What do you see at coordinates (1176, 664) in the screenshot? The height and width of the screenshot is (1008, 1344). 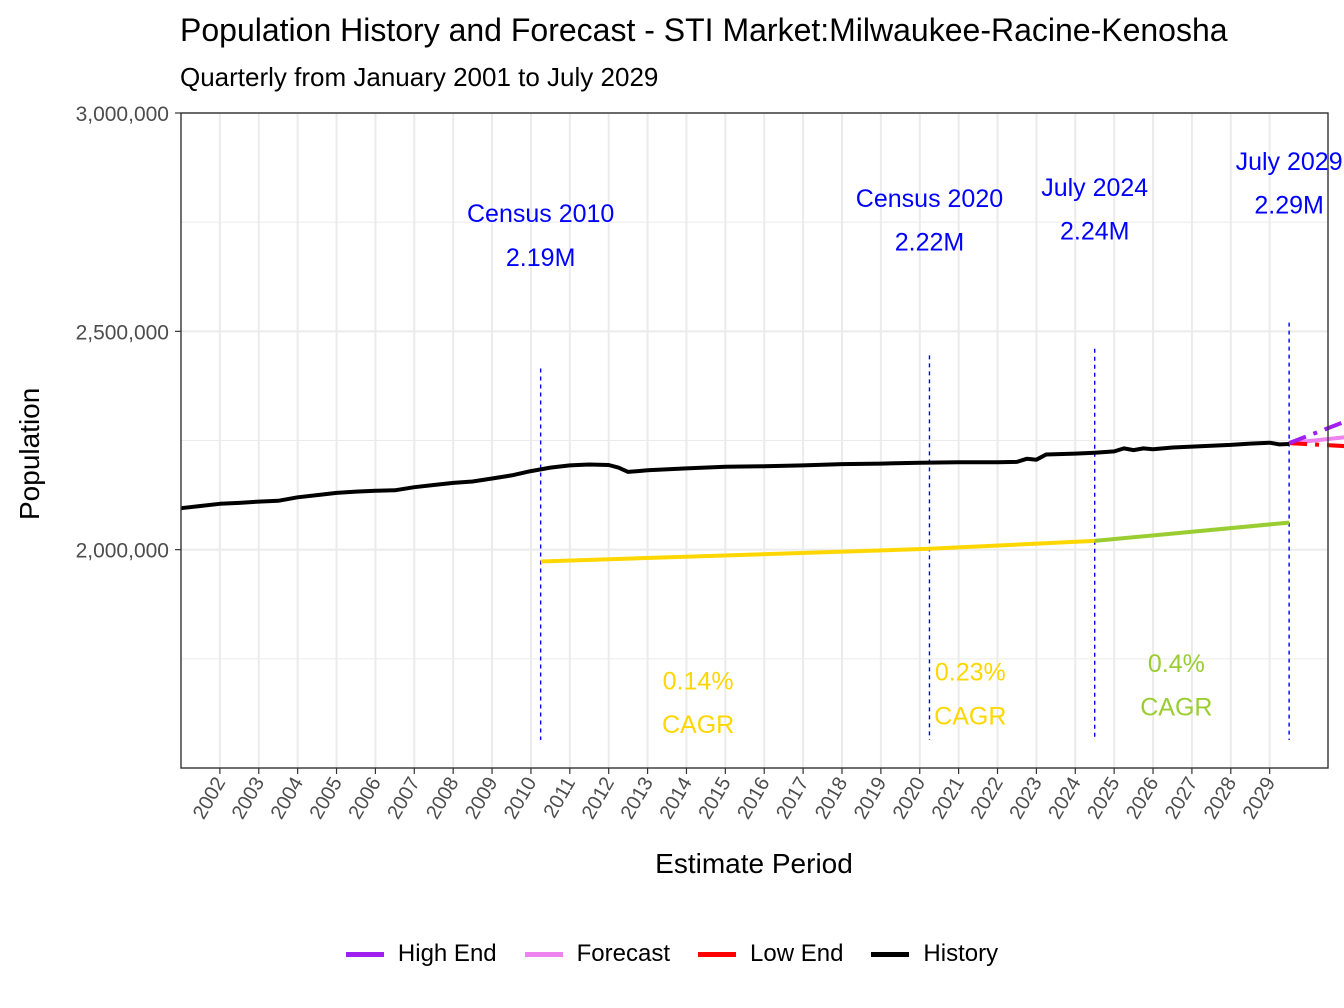 I see `annotation-label: 0.4%` at bounding box center [1176, 664].